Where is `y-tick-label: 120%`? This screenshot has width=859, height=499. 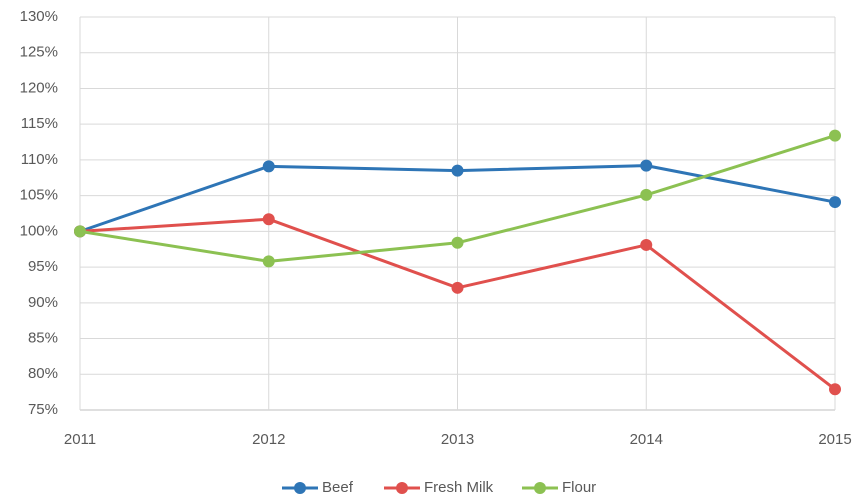 y-tick-label: 120% is located at coordinates (39, 87).